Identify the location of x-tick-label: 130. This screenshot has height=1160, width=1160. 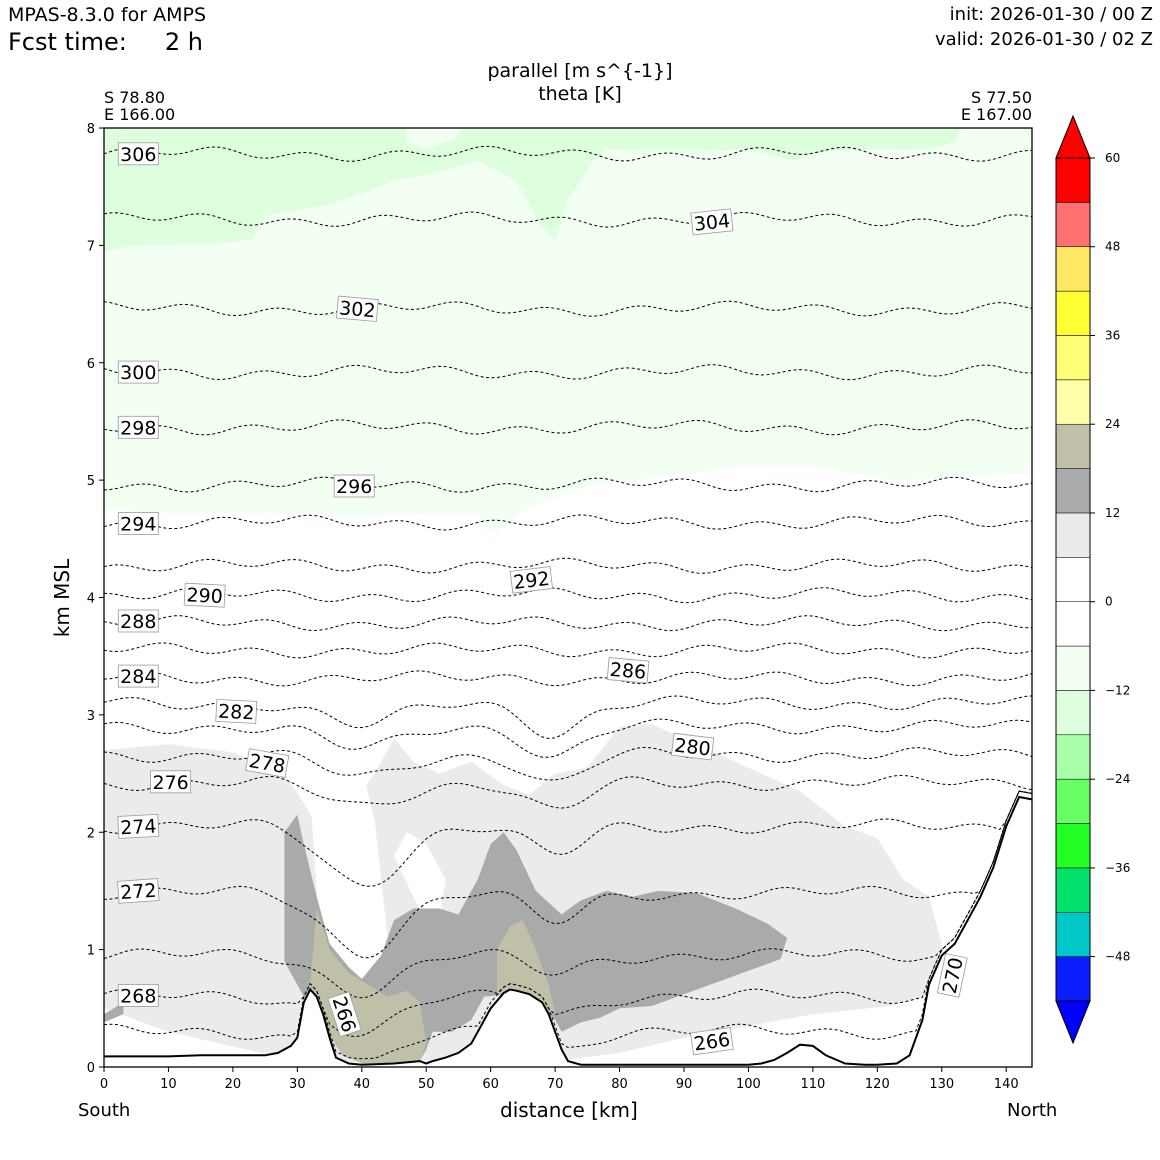
(941, 1084).